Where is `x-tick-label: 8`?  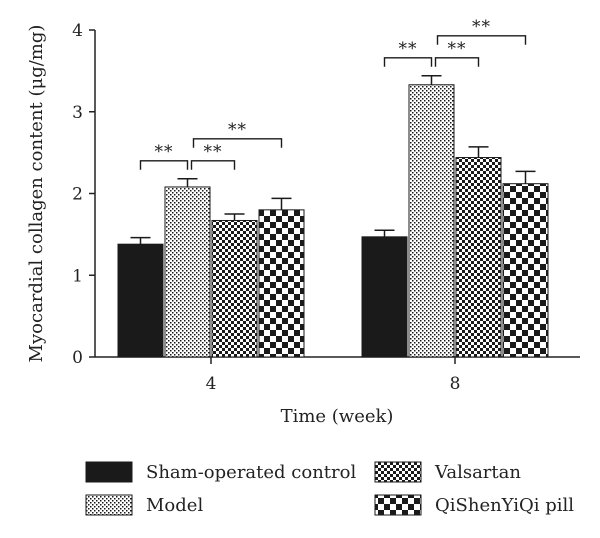
x-tick-label: 8 is located at coordinates (455, 384).